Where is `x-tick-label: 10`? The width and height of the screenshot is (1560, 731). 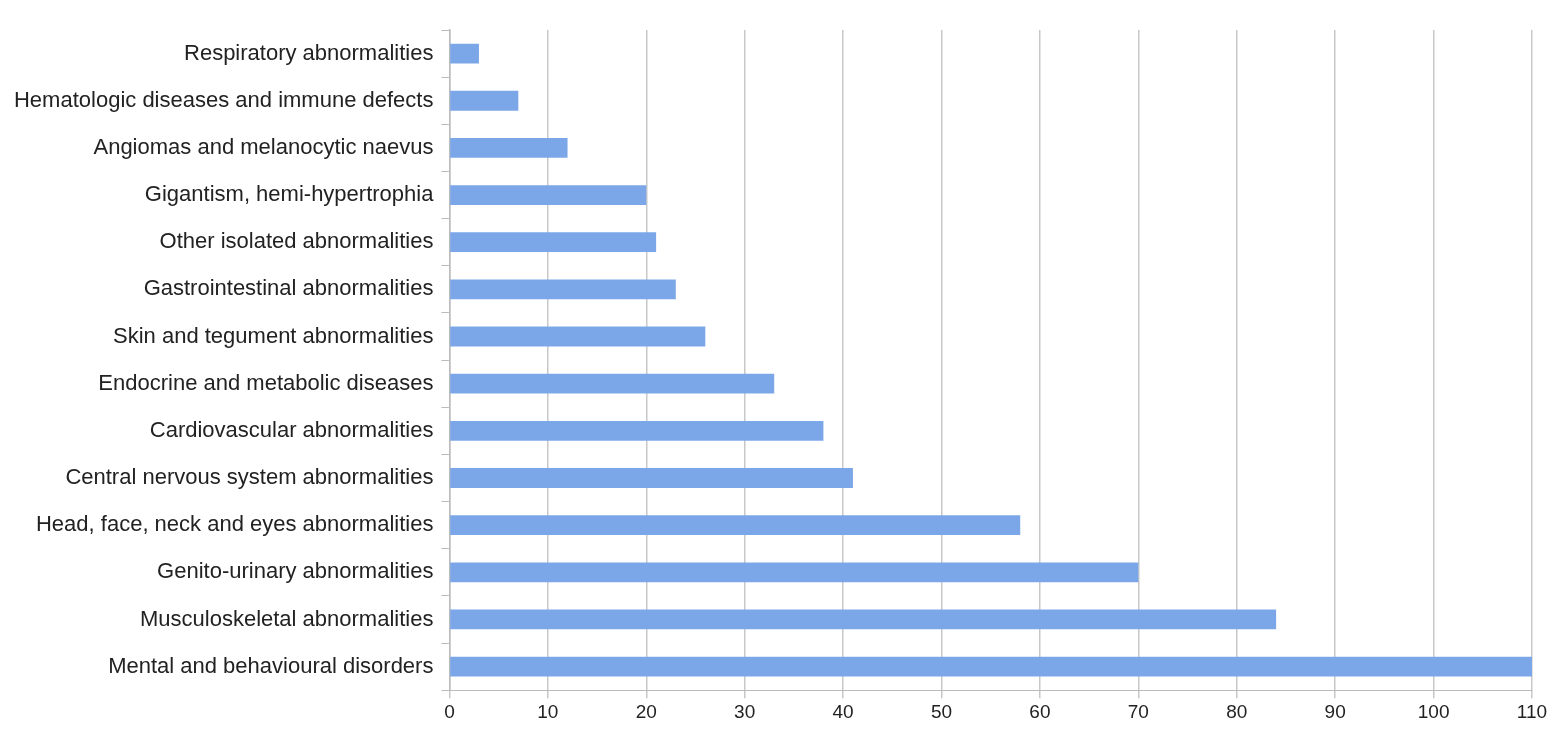 x-tick-label: 10 is located at coordinates (548, 711).